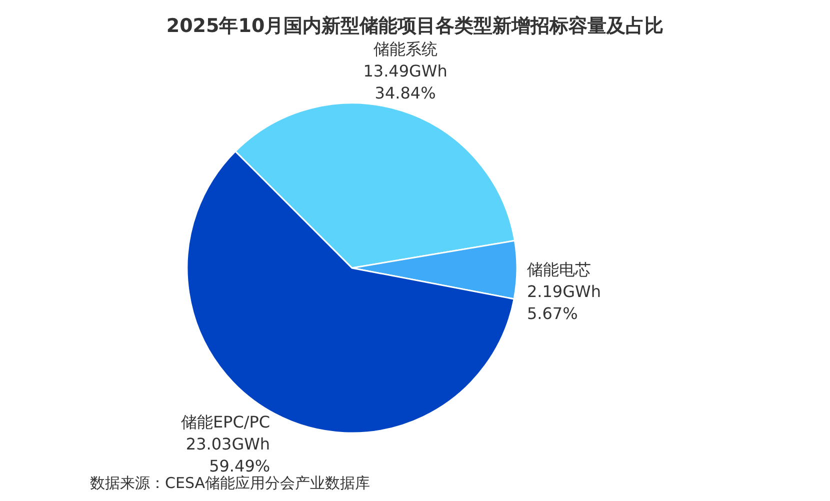 The image size is (830, 501). Describe the element at coordinates (558, 269) in the screenshot. I see `slice-label: 储能电芯` at that location.